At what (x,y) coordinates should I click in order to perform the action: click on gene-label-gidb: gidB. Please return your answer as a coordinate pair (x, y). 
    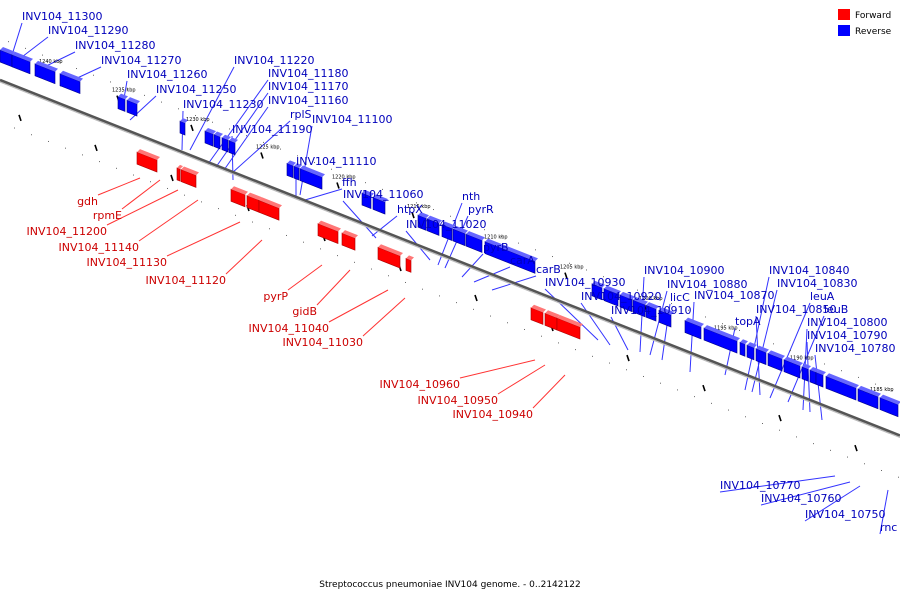
    Looking at the image, I should click on (304, 311).